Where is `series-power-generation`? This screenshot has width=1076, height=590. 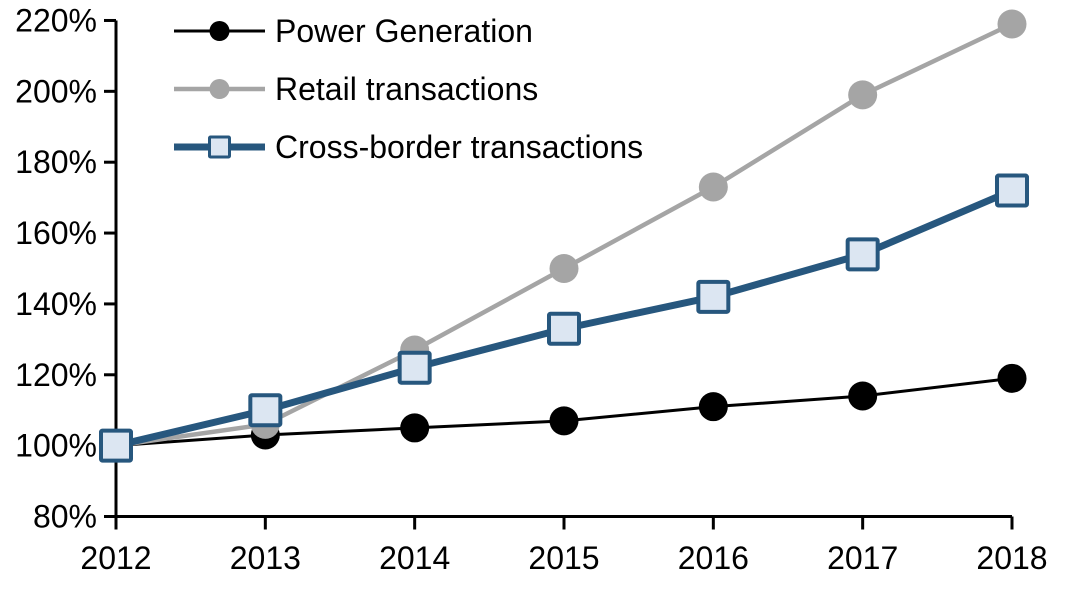 series-power-generation is located at coordinates (564, 412).